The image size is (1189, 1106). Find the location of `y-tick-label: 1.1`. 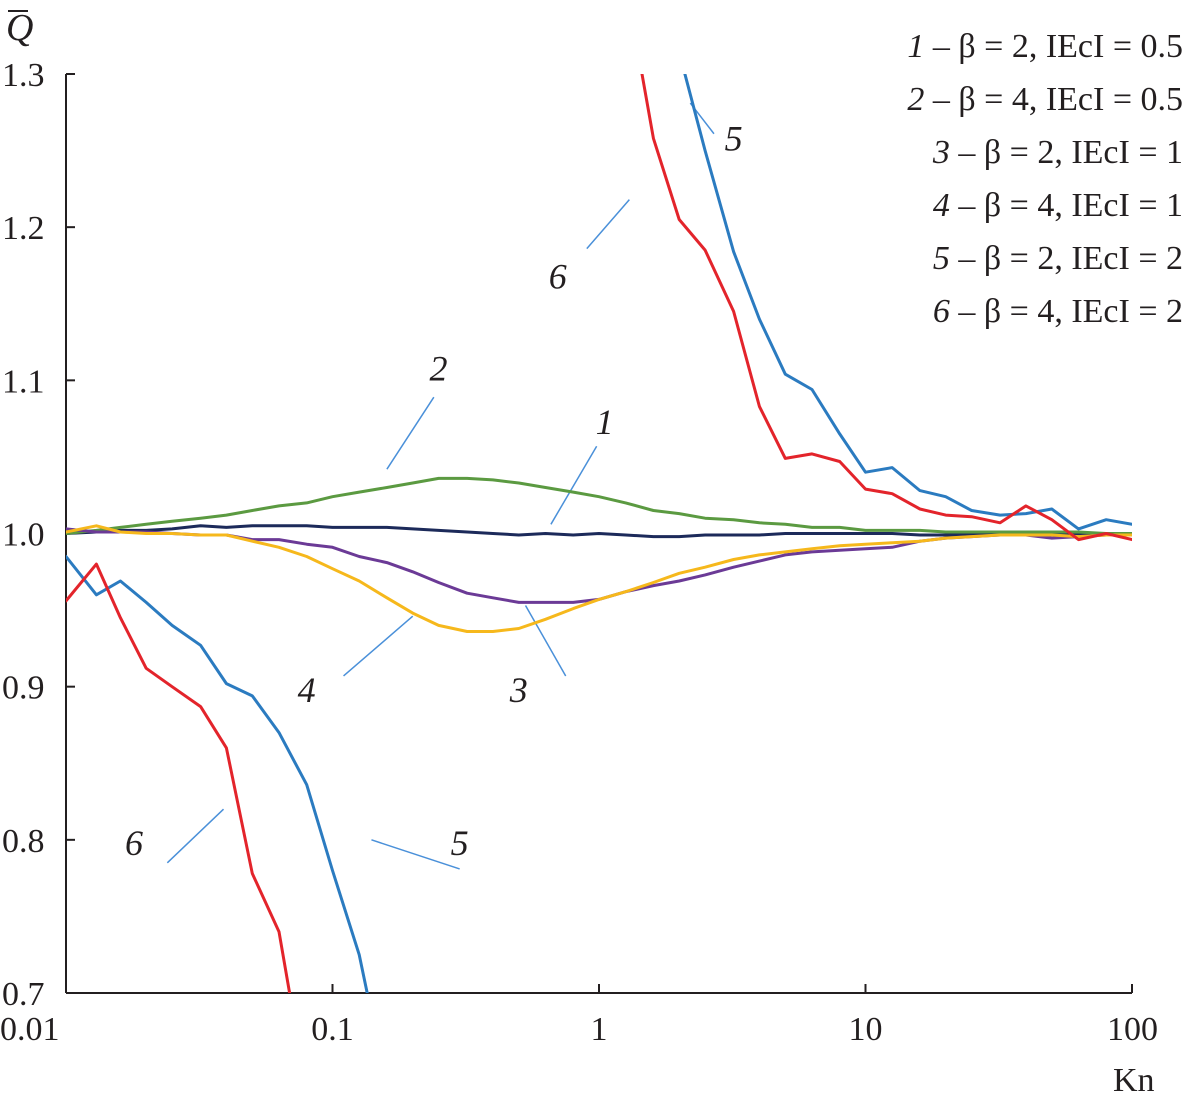

y-tick-label: 1.1 is located at coordinates (23, 381).